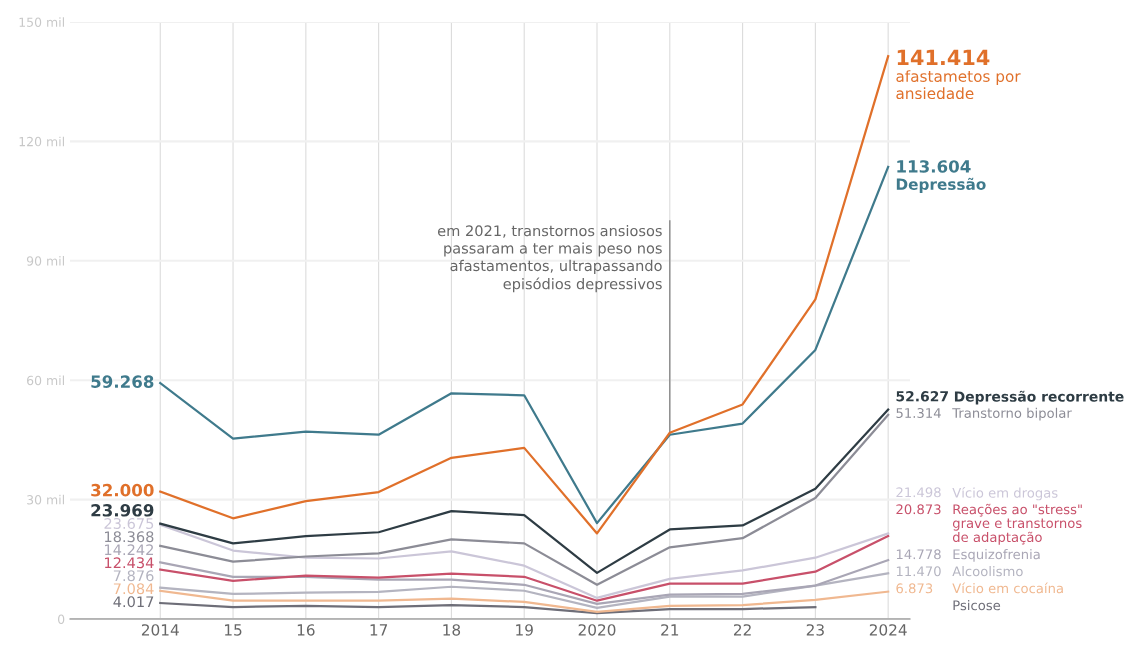 Image resolution: width=1133 pixels, height=669 pixels. I want to click on x-tick-label: 22, so click(742, 630).